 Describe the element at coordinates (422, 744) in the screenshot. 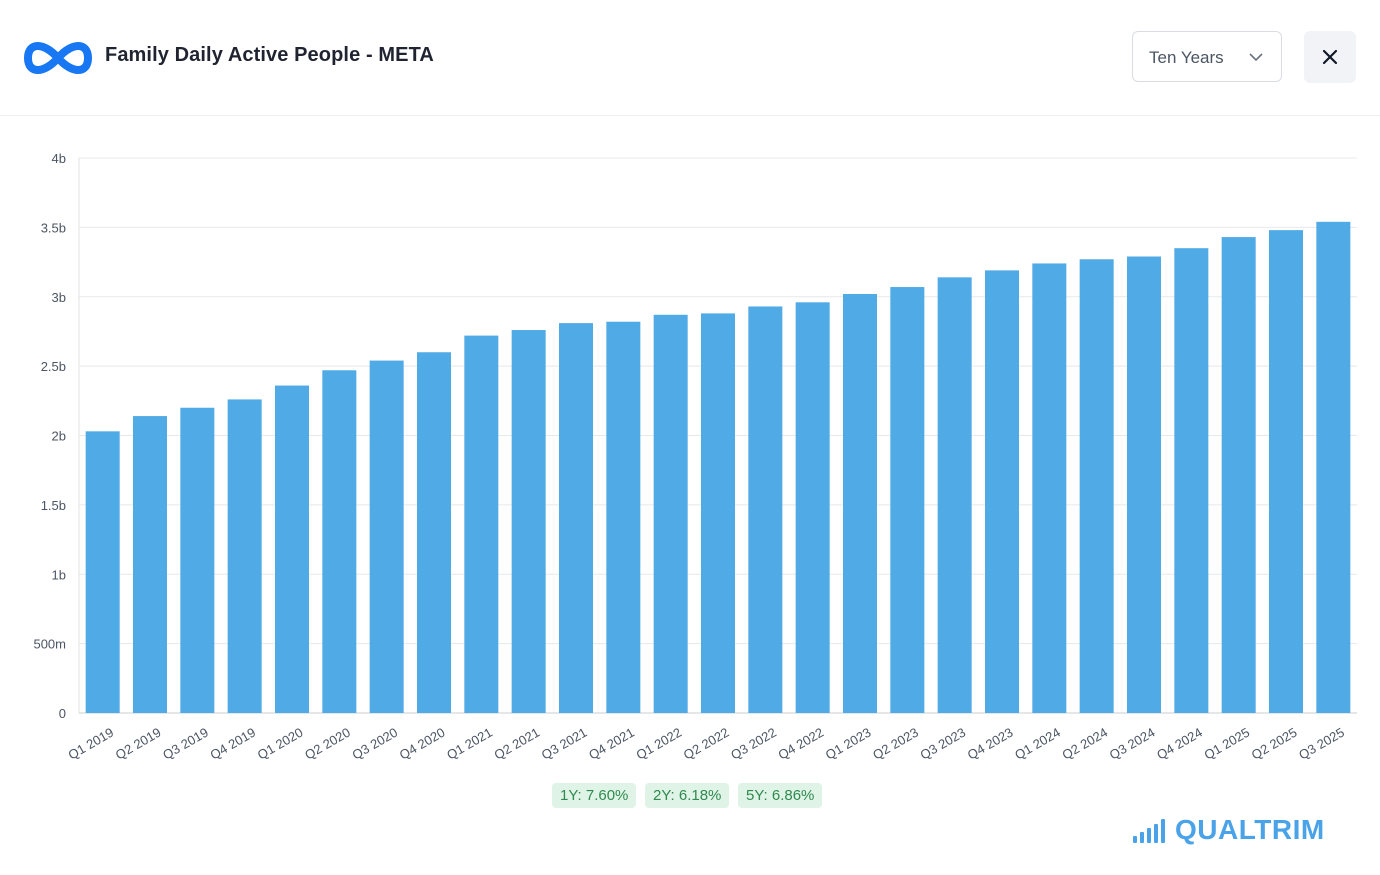

I see `x-tick-label: Q4 2020` at that location.